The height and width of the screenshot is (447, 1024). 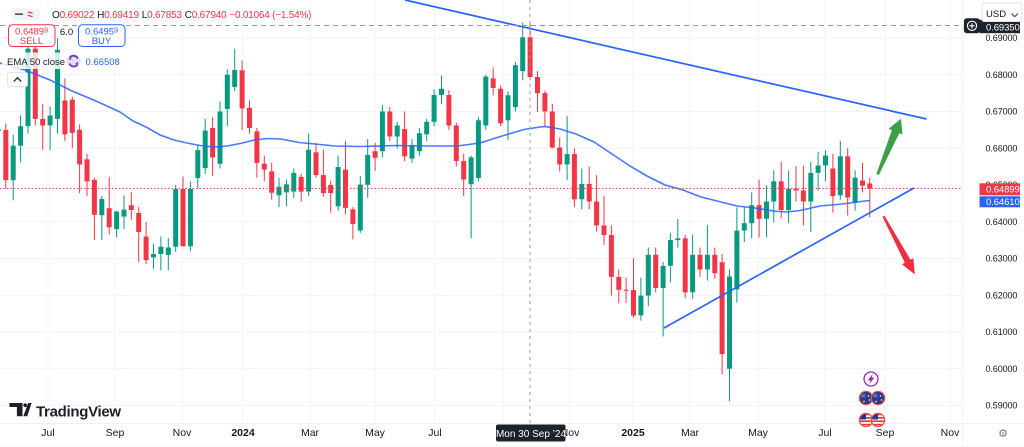 What do you see at coordinates (36, 62) in the screenshot?
I see `svg-text: EMA 50 close` at bounding box center [36, 62].